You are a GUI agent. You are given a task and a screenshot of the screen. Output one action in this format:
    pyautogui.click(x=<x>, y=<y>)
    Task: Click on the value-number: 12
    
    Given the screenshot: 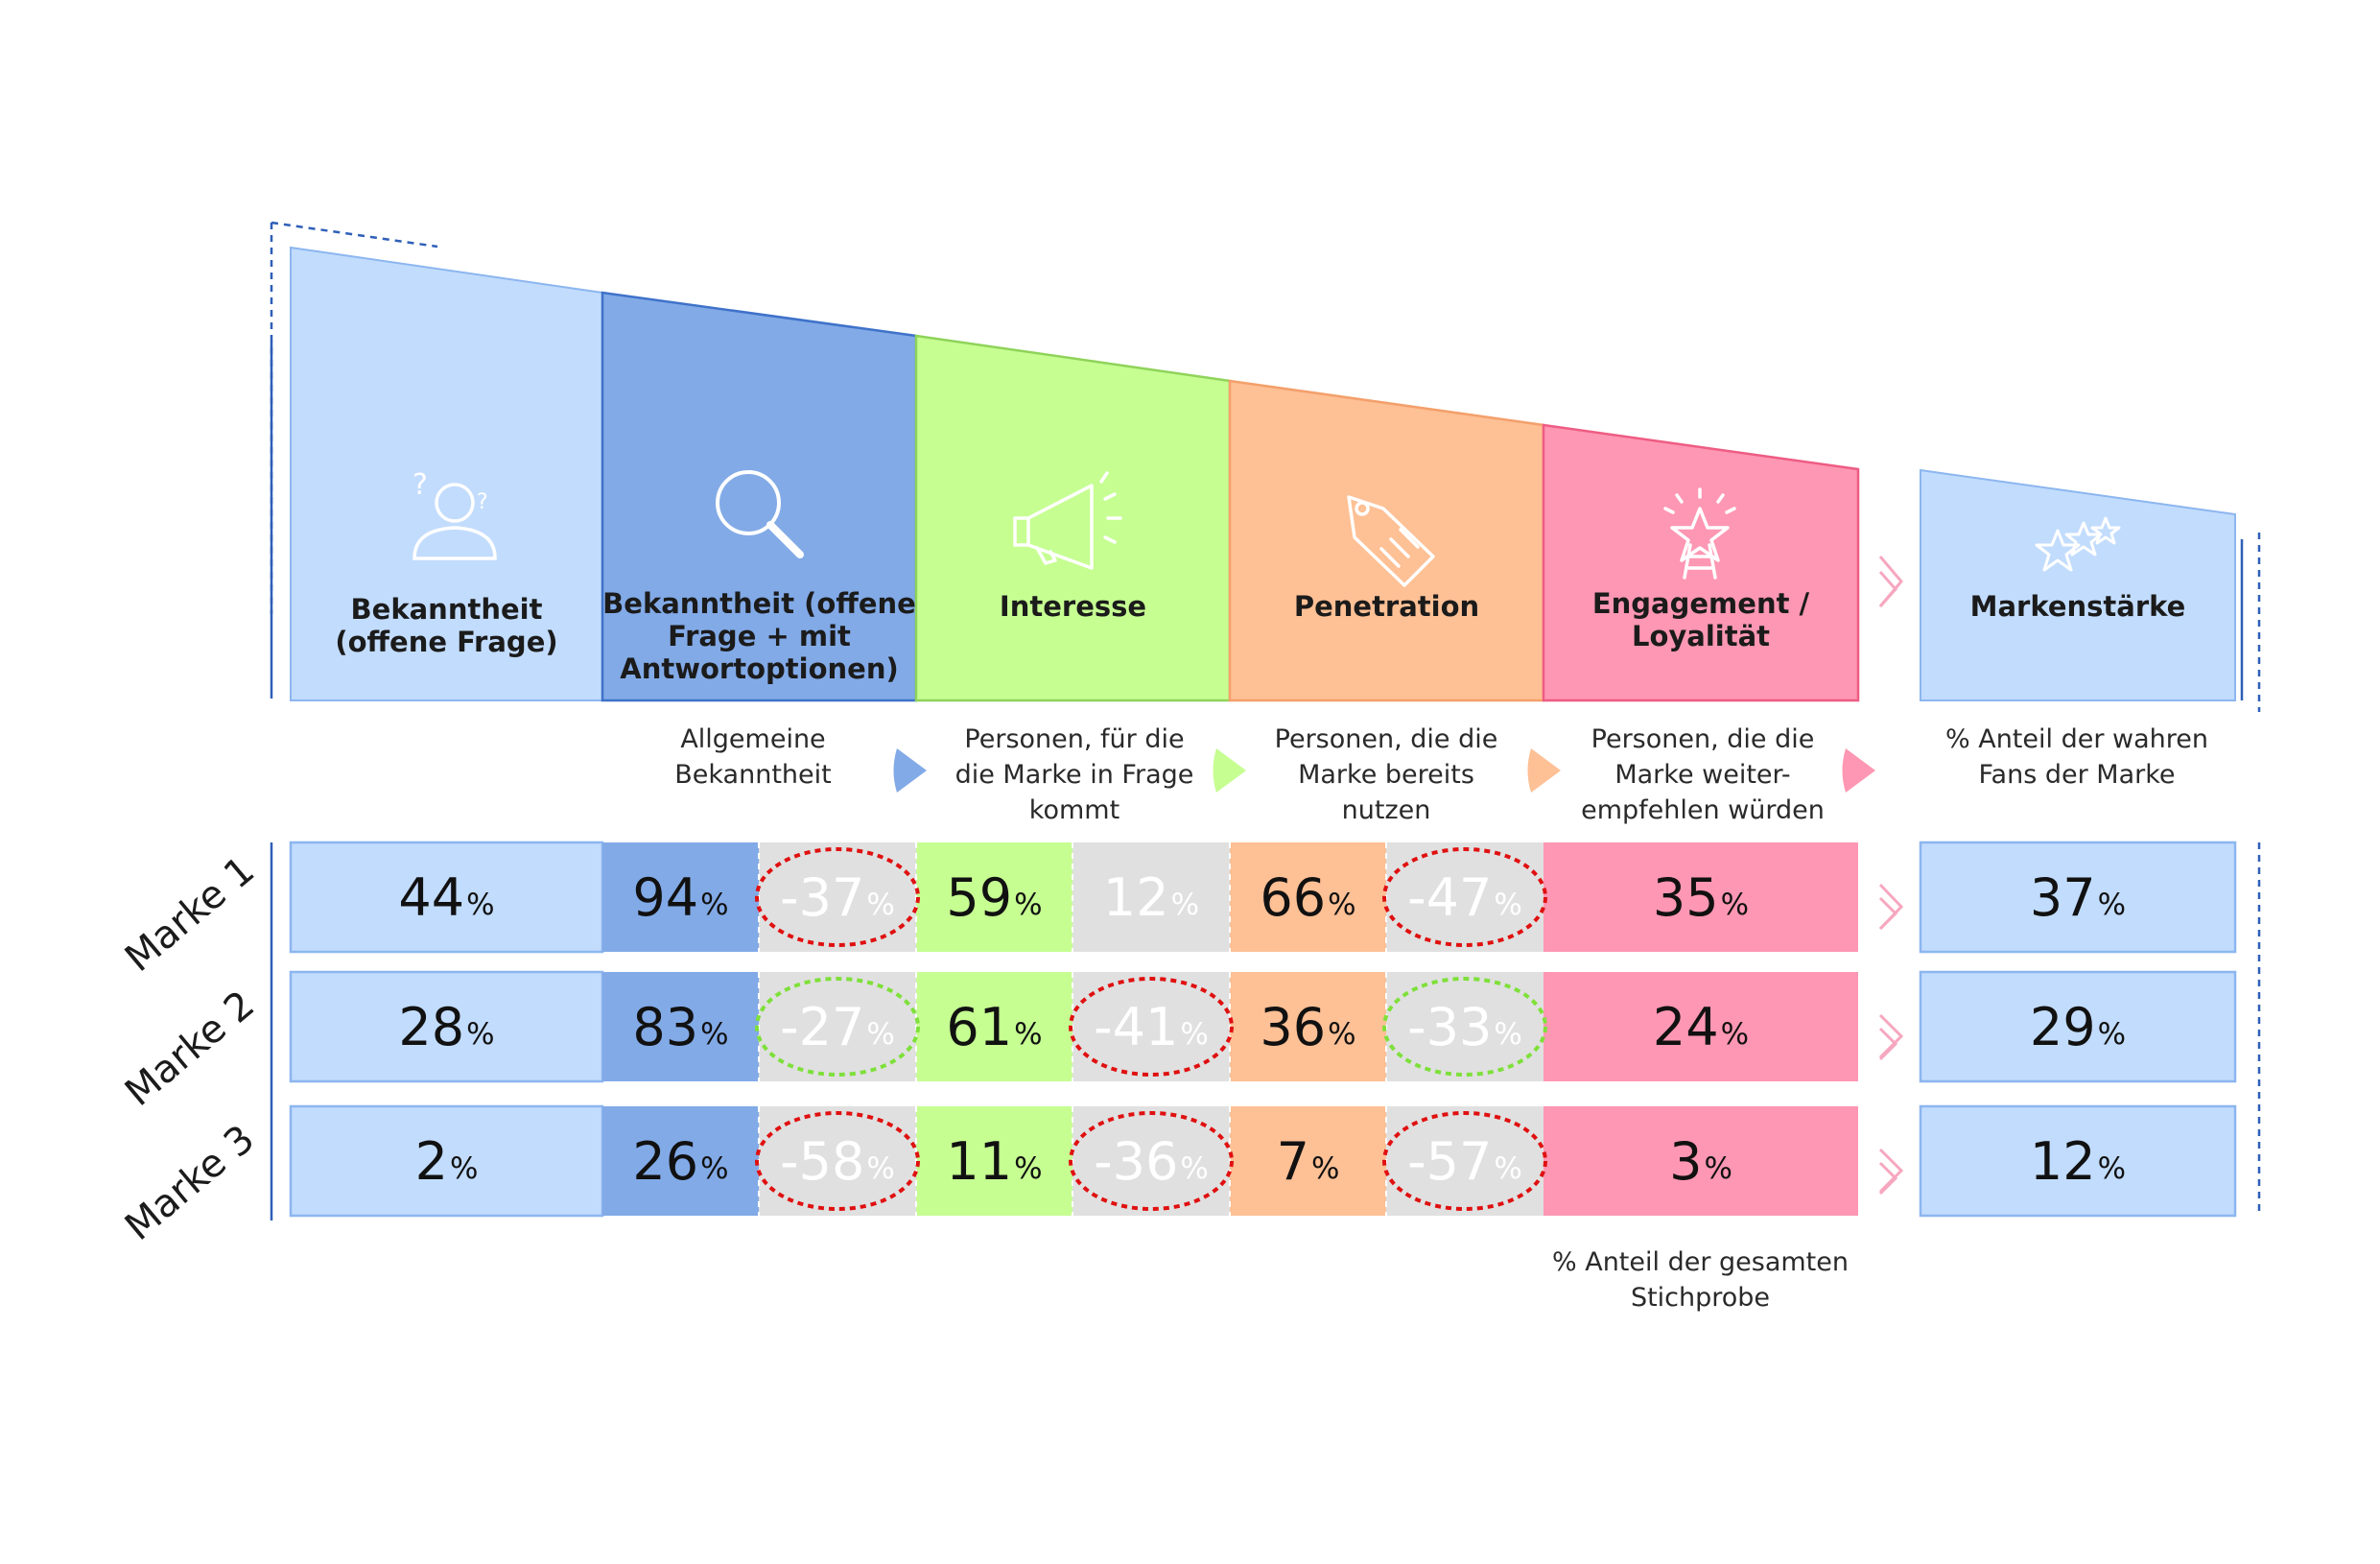 What is the action you would take?
    pyautogui.click(x=2062, y=1161)
    